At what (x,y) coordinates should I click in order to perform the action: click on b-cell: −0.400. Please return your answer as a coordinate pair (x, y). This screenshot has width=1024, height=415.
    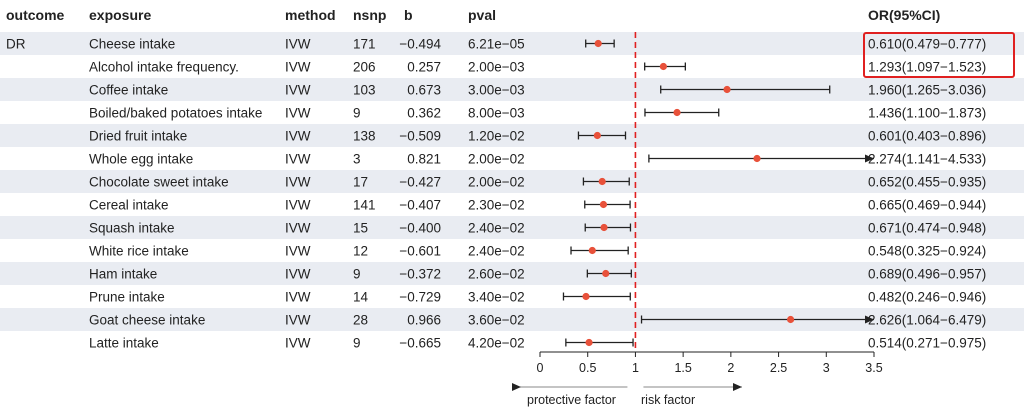
    Looking at the image, I should click on (420, 228).